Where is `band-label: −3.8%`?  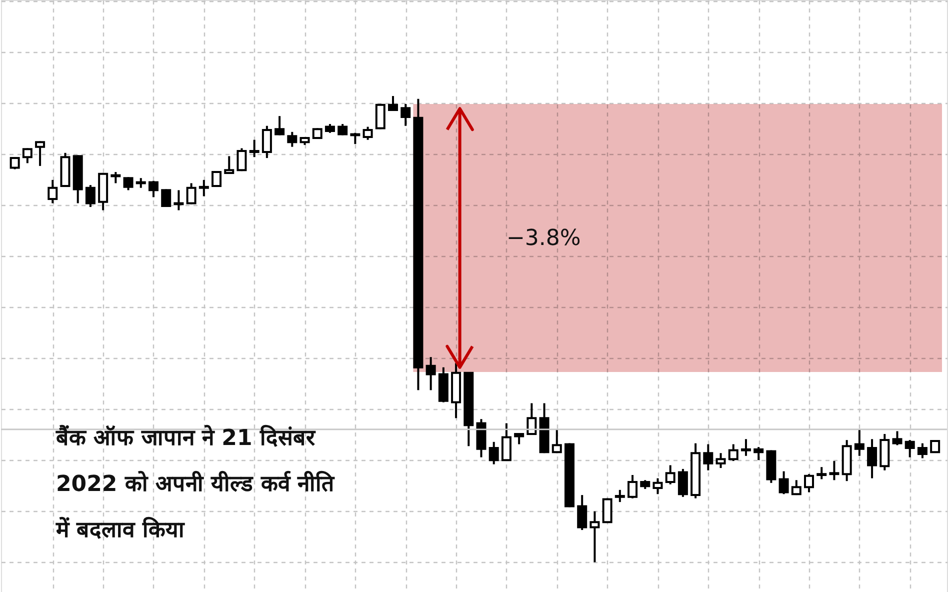
band-label: −3.8% is located at coordinates (543, 238).